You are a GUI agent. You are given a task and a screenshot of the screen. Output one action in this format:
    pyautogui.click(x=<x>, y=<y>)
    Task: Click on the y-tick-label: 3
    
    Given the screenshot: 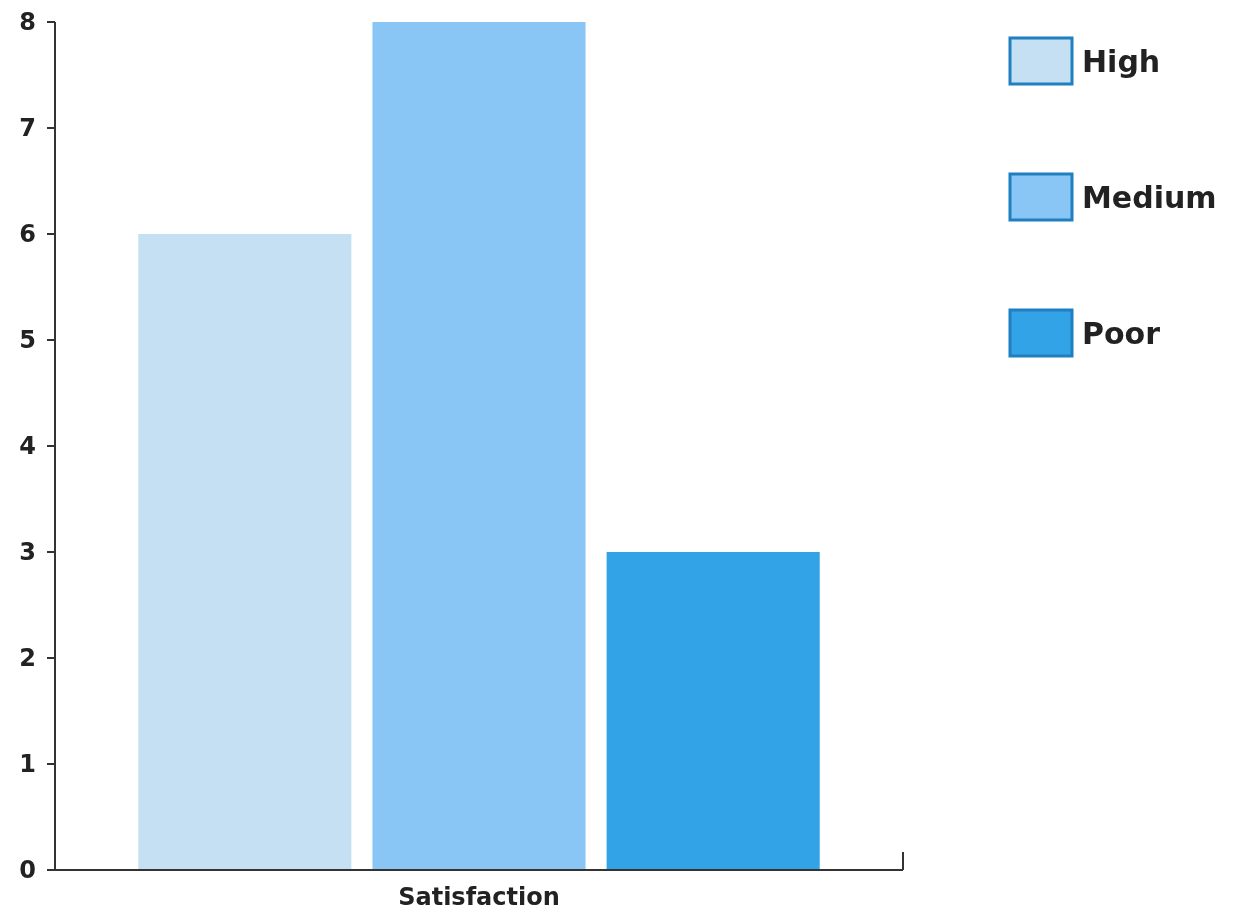 What is the action you would take?
    pyautogui.click(x=27, y=552)
    